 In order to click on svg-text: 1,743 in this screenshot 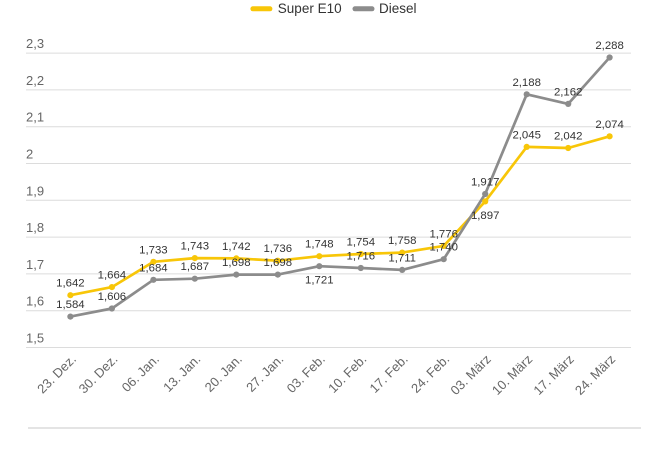, I will do `click(195, 247)`.